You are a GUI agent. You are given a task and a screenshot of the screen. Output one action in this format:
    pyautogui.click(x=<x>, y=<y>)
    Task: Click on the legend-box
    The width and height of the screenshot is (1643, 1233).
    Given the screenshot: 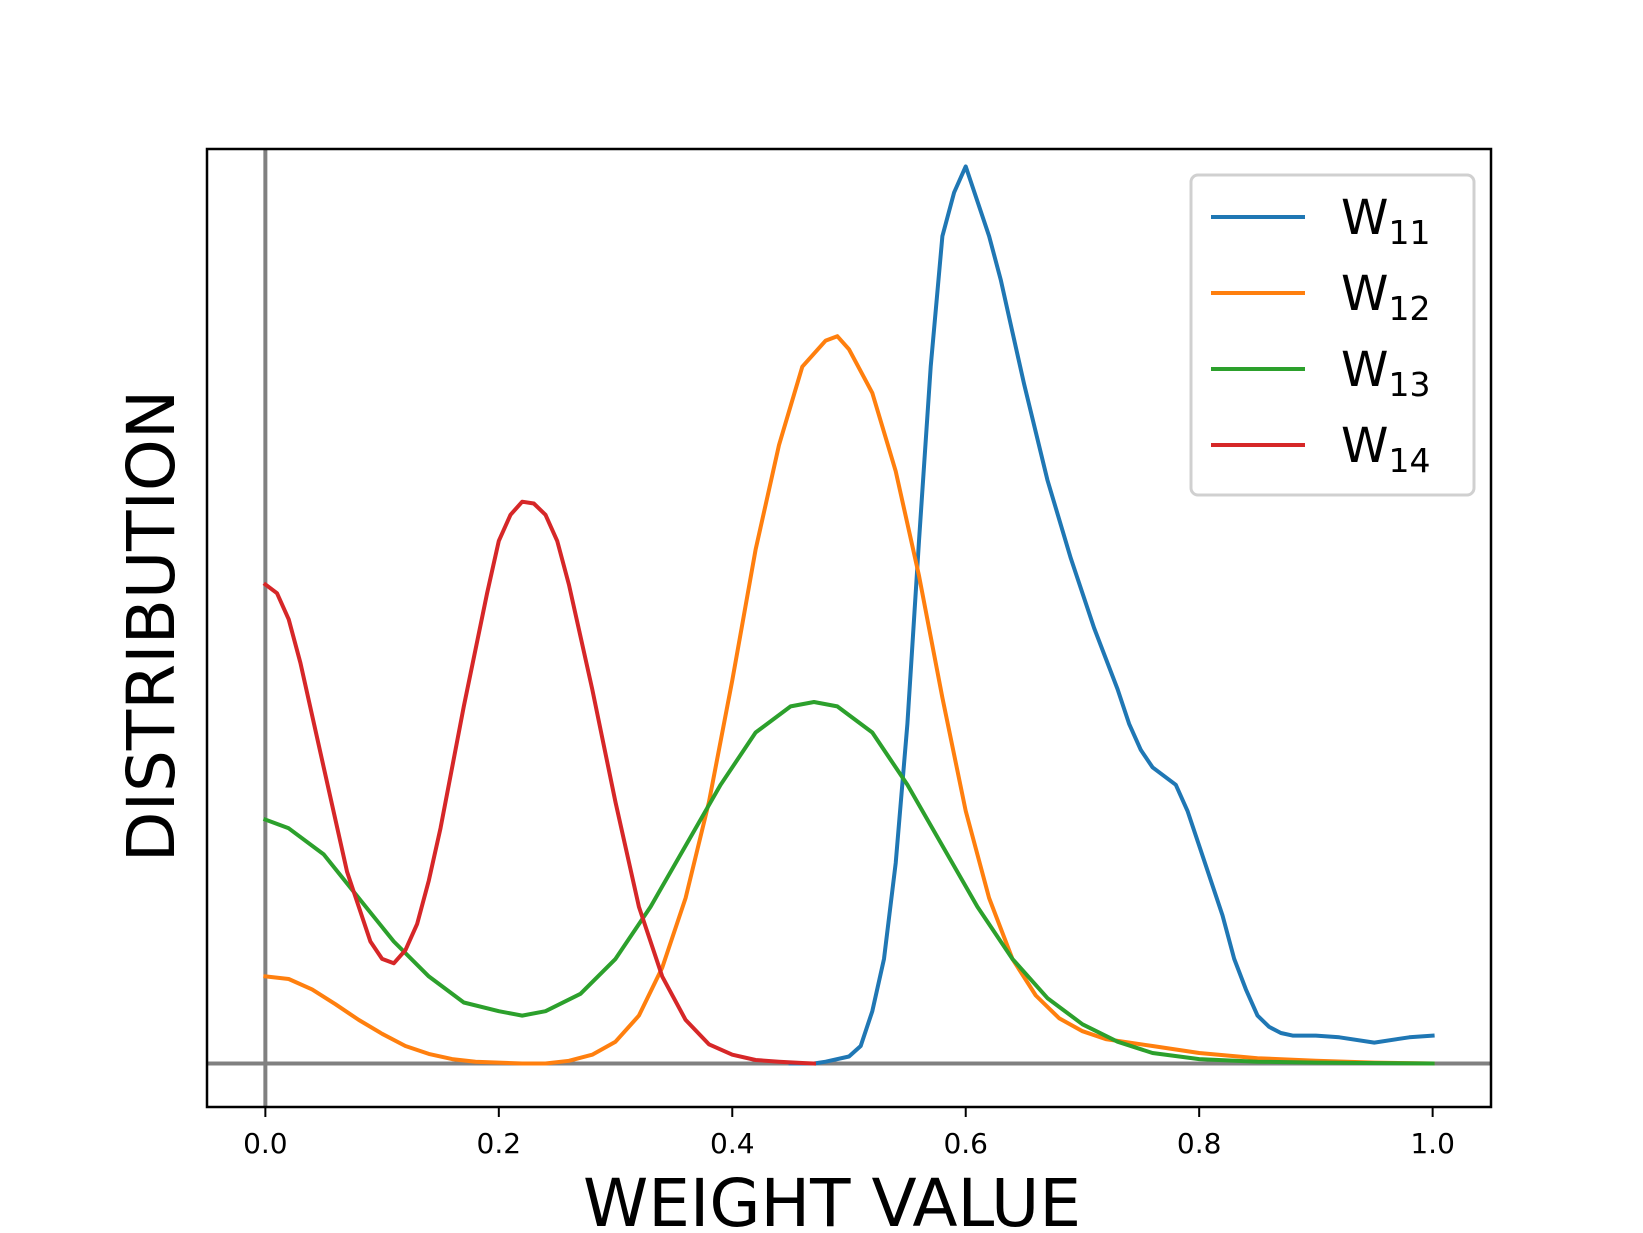 What is the action you would take?
    pyautogui.click(x=1332, y=335)
    